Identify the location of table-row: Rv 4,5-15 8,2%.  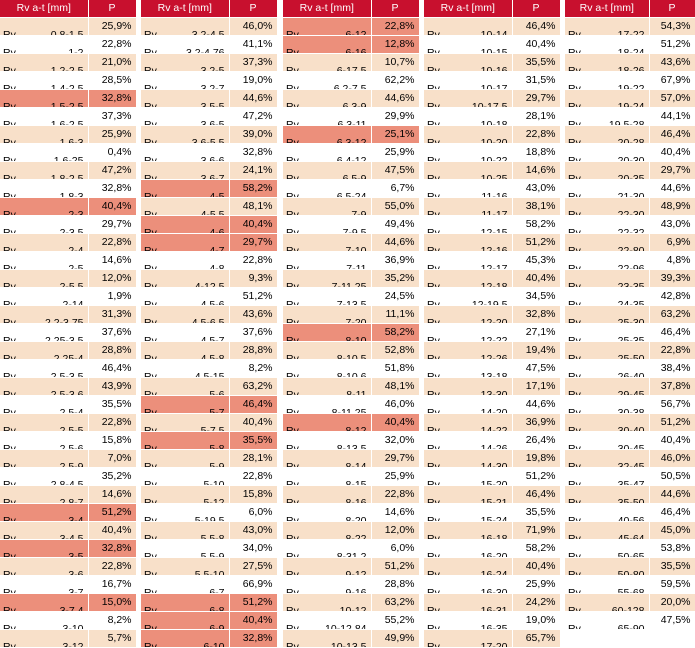
(209, 368).